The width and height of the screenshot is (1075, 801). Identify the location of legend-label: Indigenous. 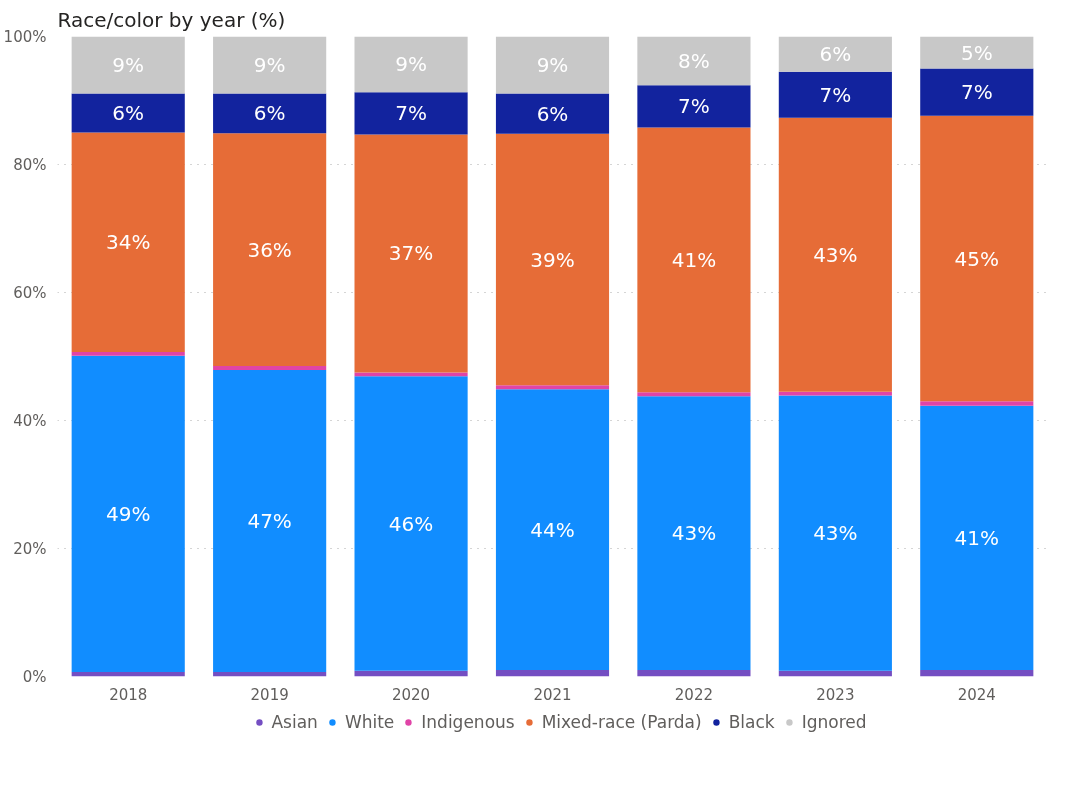
(468, 722).